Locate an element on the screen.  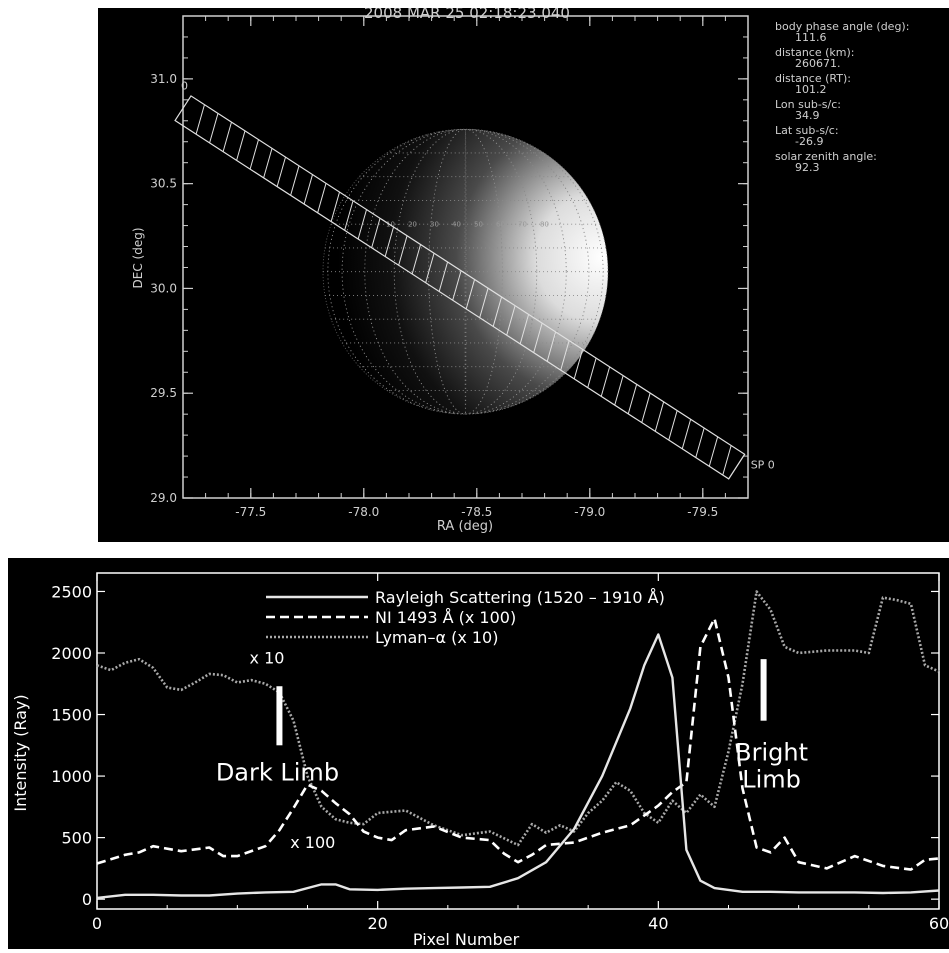
info-value: 34.9 is located at coordinates (807, 115).